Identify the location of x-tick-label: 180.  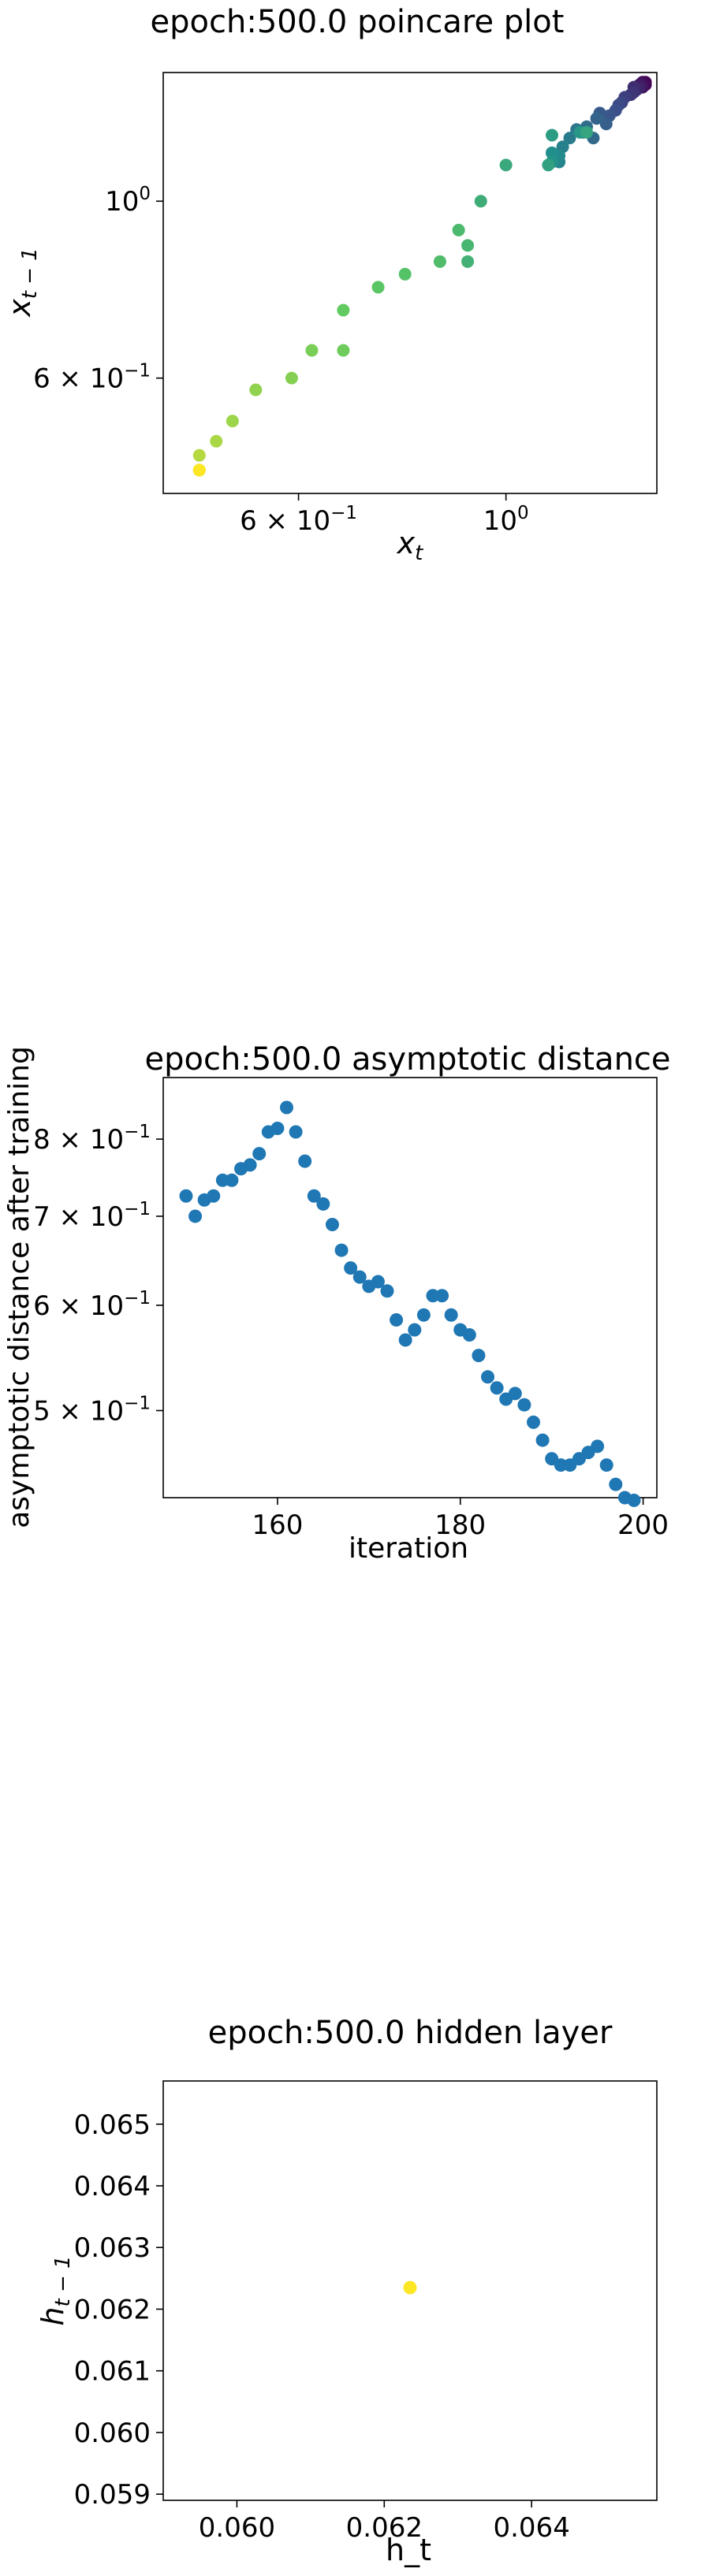
(460, 1525).